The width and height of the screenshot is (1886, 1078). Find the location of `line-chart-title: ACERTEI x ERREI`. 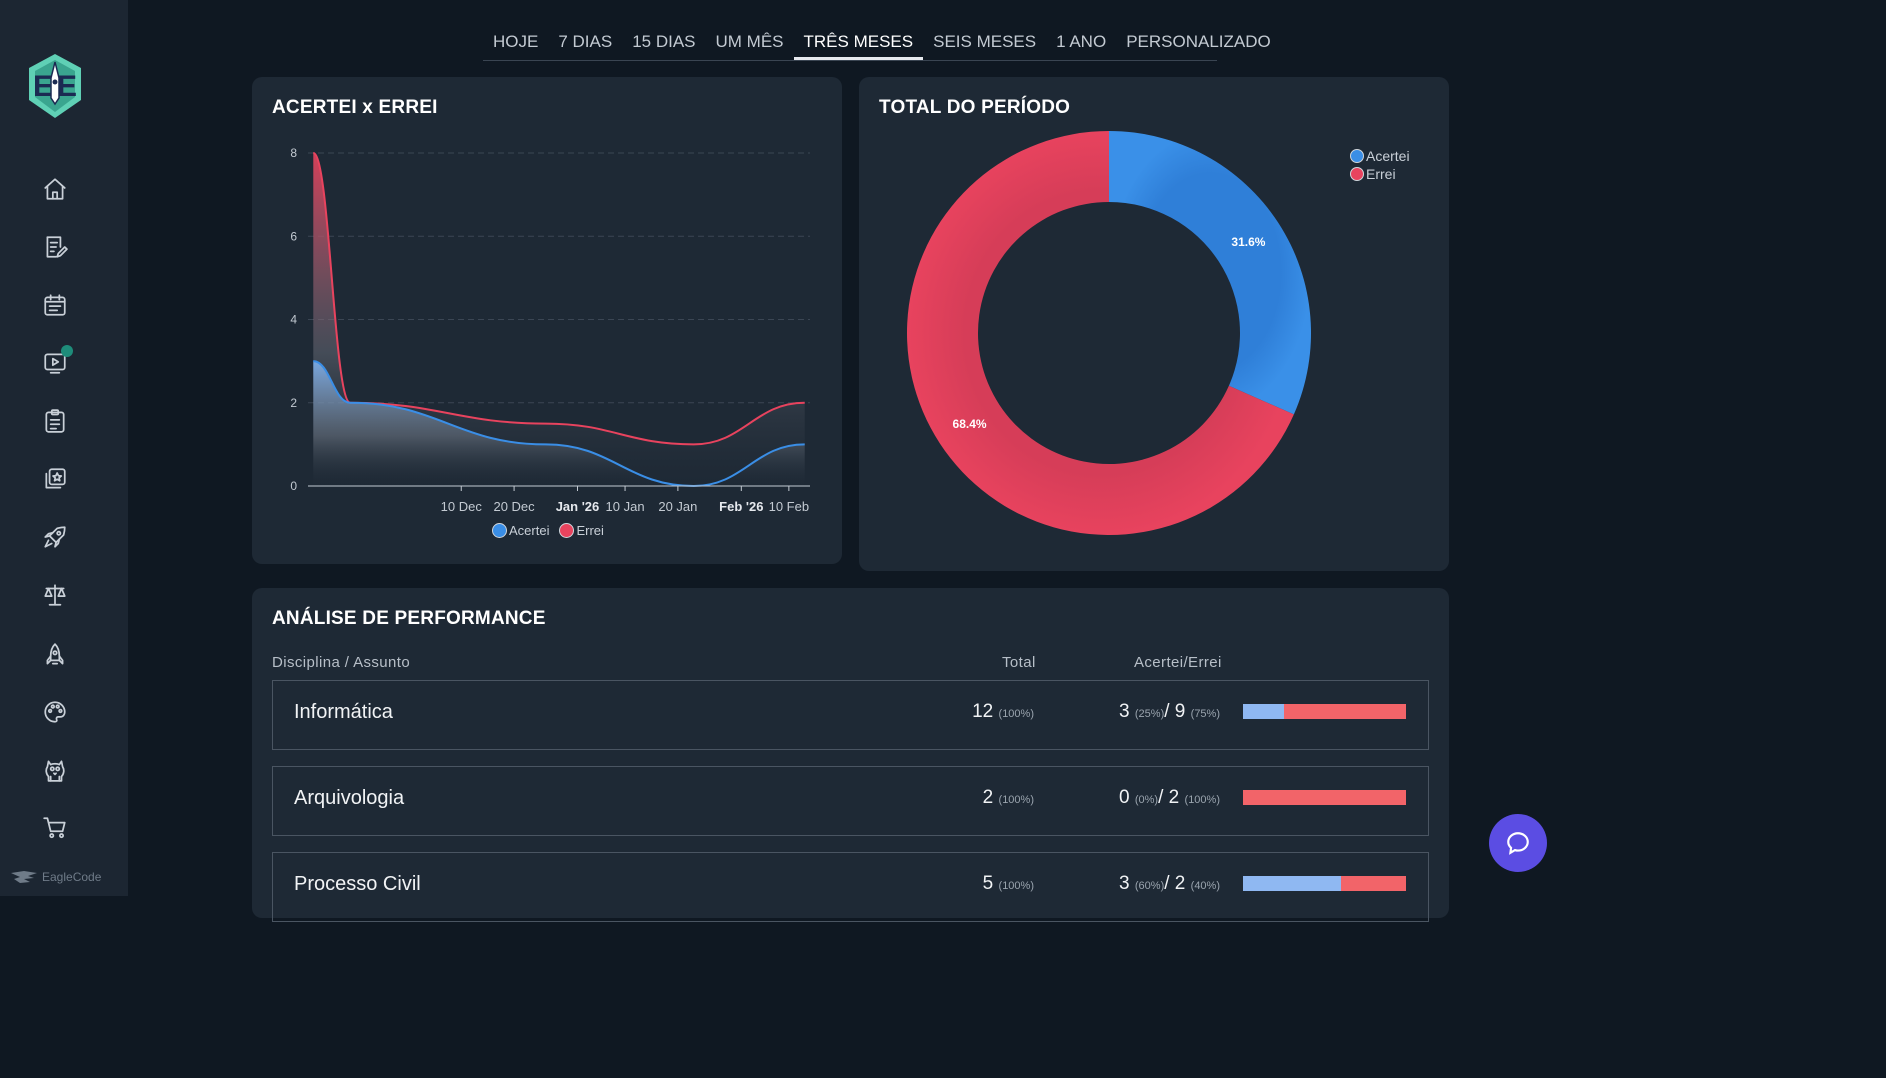

line-chart-title: ACERTEI x ERREI is located at coordinates (355, 107).